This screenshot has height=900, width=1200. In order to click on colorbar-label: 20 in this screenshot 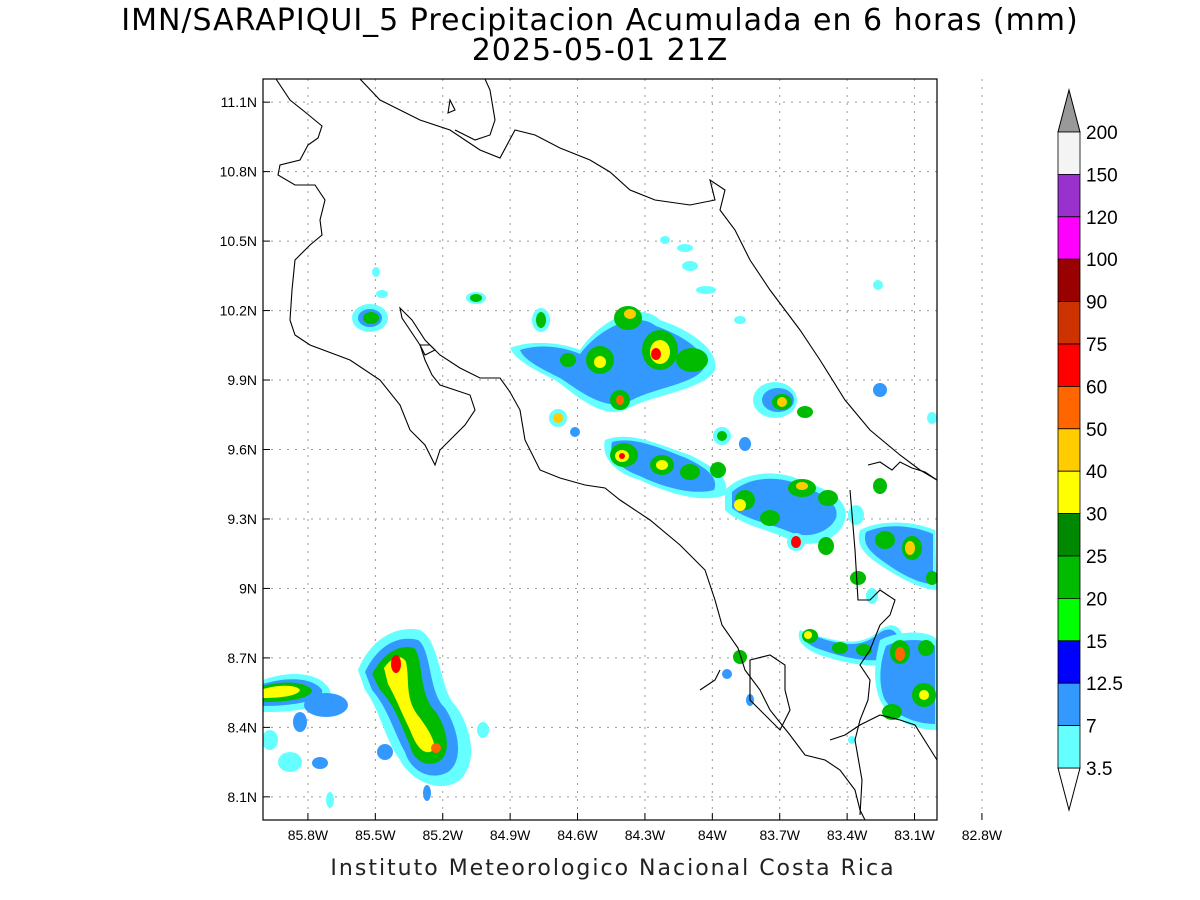, I will do `click(1096, 599)`.